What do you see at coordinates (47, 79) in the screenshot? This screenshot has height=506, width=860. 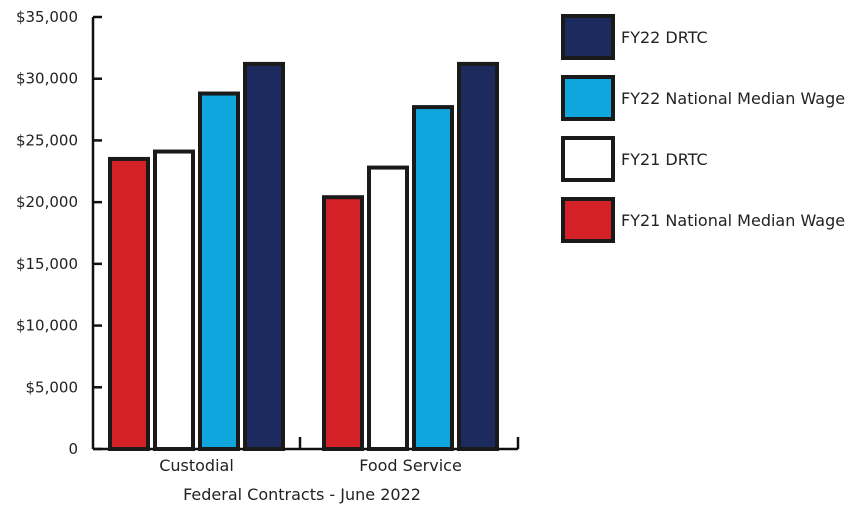 I see `y-tick-label: $30,000` at bounding box center [47, 79].